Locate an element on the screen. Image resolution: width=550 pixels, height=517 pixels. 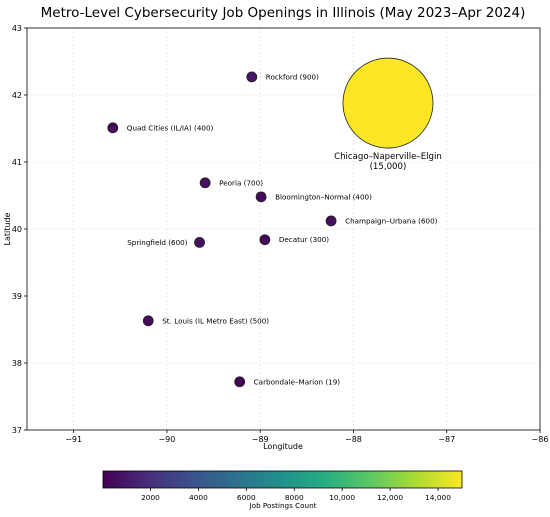
y-tick-label: 38 is located at coordinates (17, 363).